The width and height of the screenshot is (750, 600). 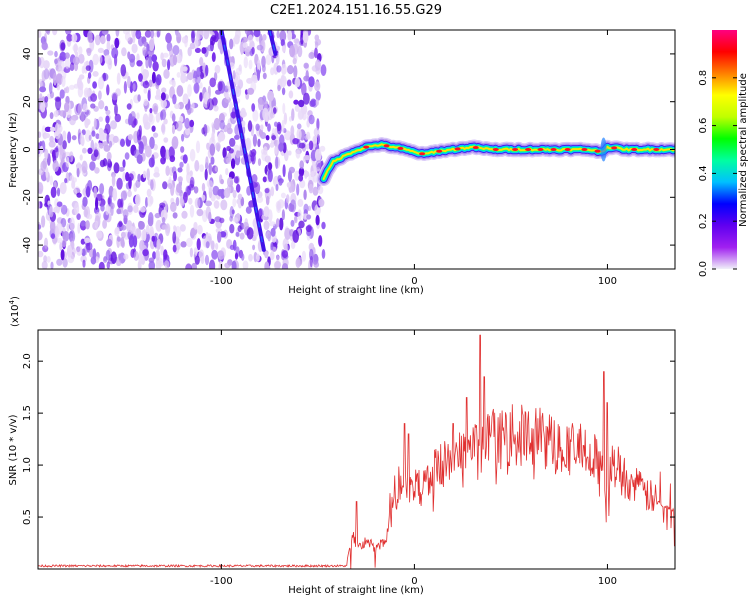 What do you see at coordinates (27, 413) in the screenshot?
I see `y-tick-label: 1.5` at bounding box center [27, 413].